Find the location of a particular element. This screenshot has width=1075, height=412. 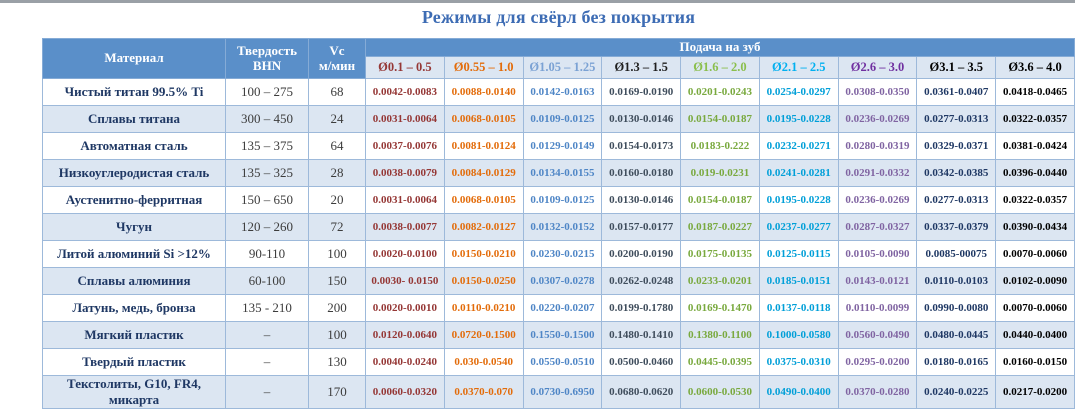

feed-cell: 0.0445-0.0395 is located at coordinates (720, 362).